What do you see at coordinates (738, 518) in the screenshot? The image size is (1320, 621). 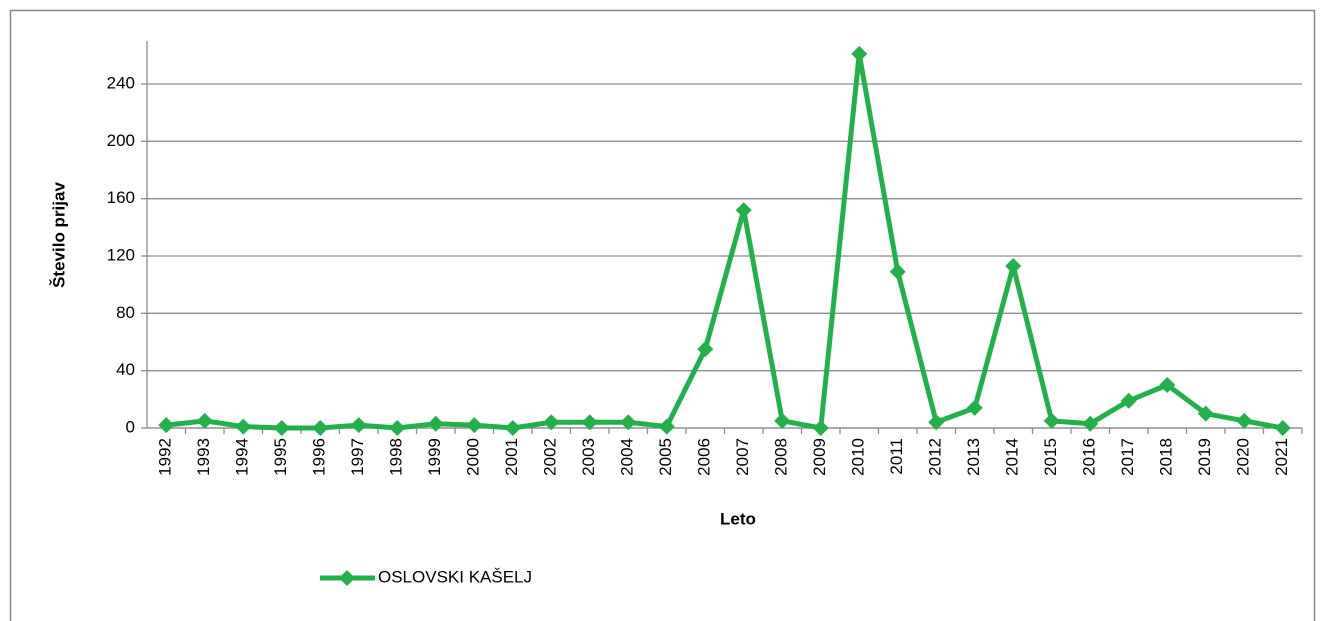 I see `x-axis-label: Leto` at bounding box center [738, 518].